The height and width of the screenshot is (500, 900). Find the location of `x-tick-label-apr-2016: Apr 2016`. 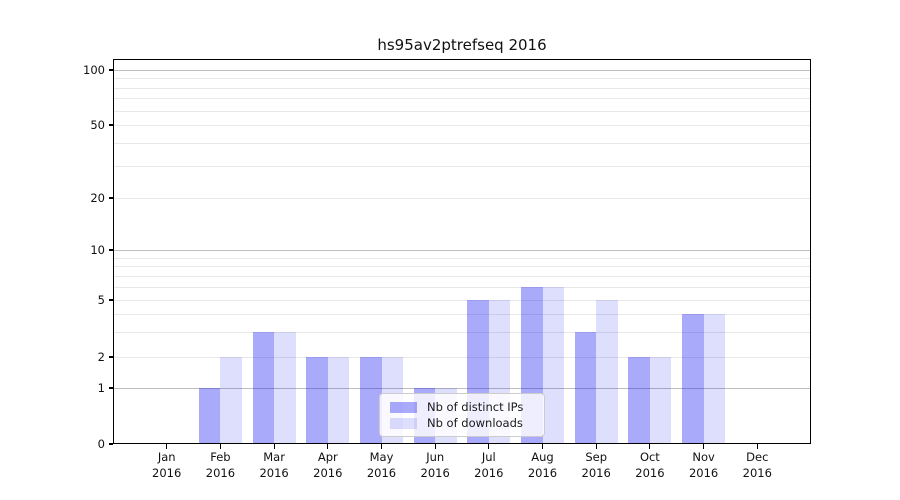

x-tick-label-apr-2016: Apr 2016 is located at coordinates (328, 465).